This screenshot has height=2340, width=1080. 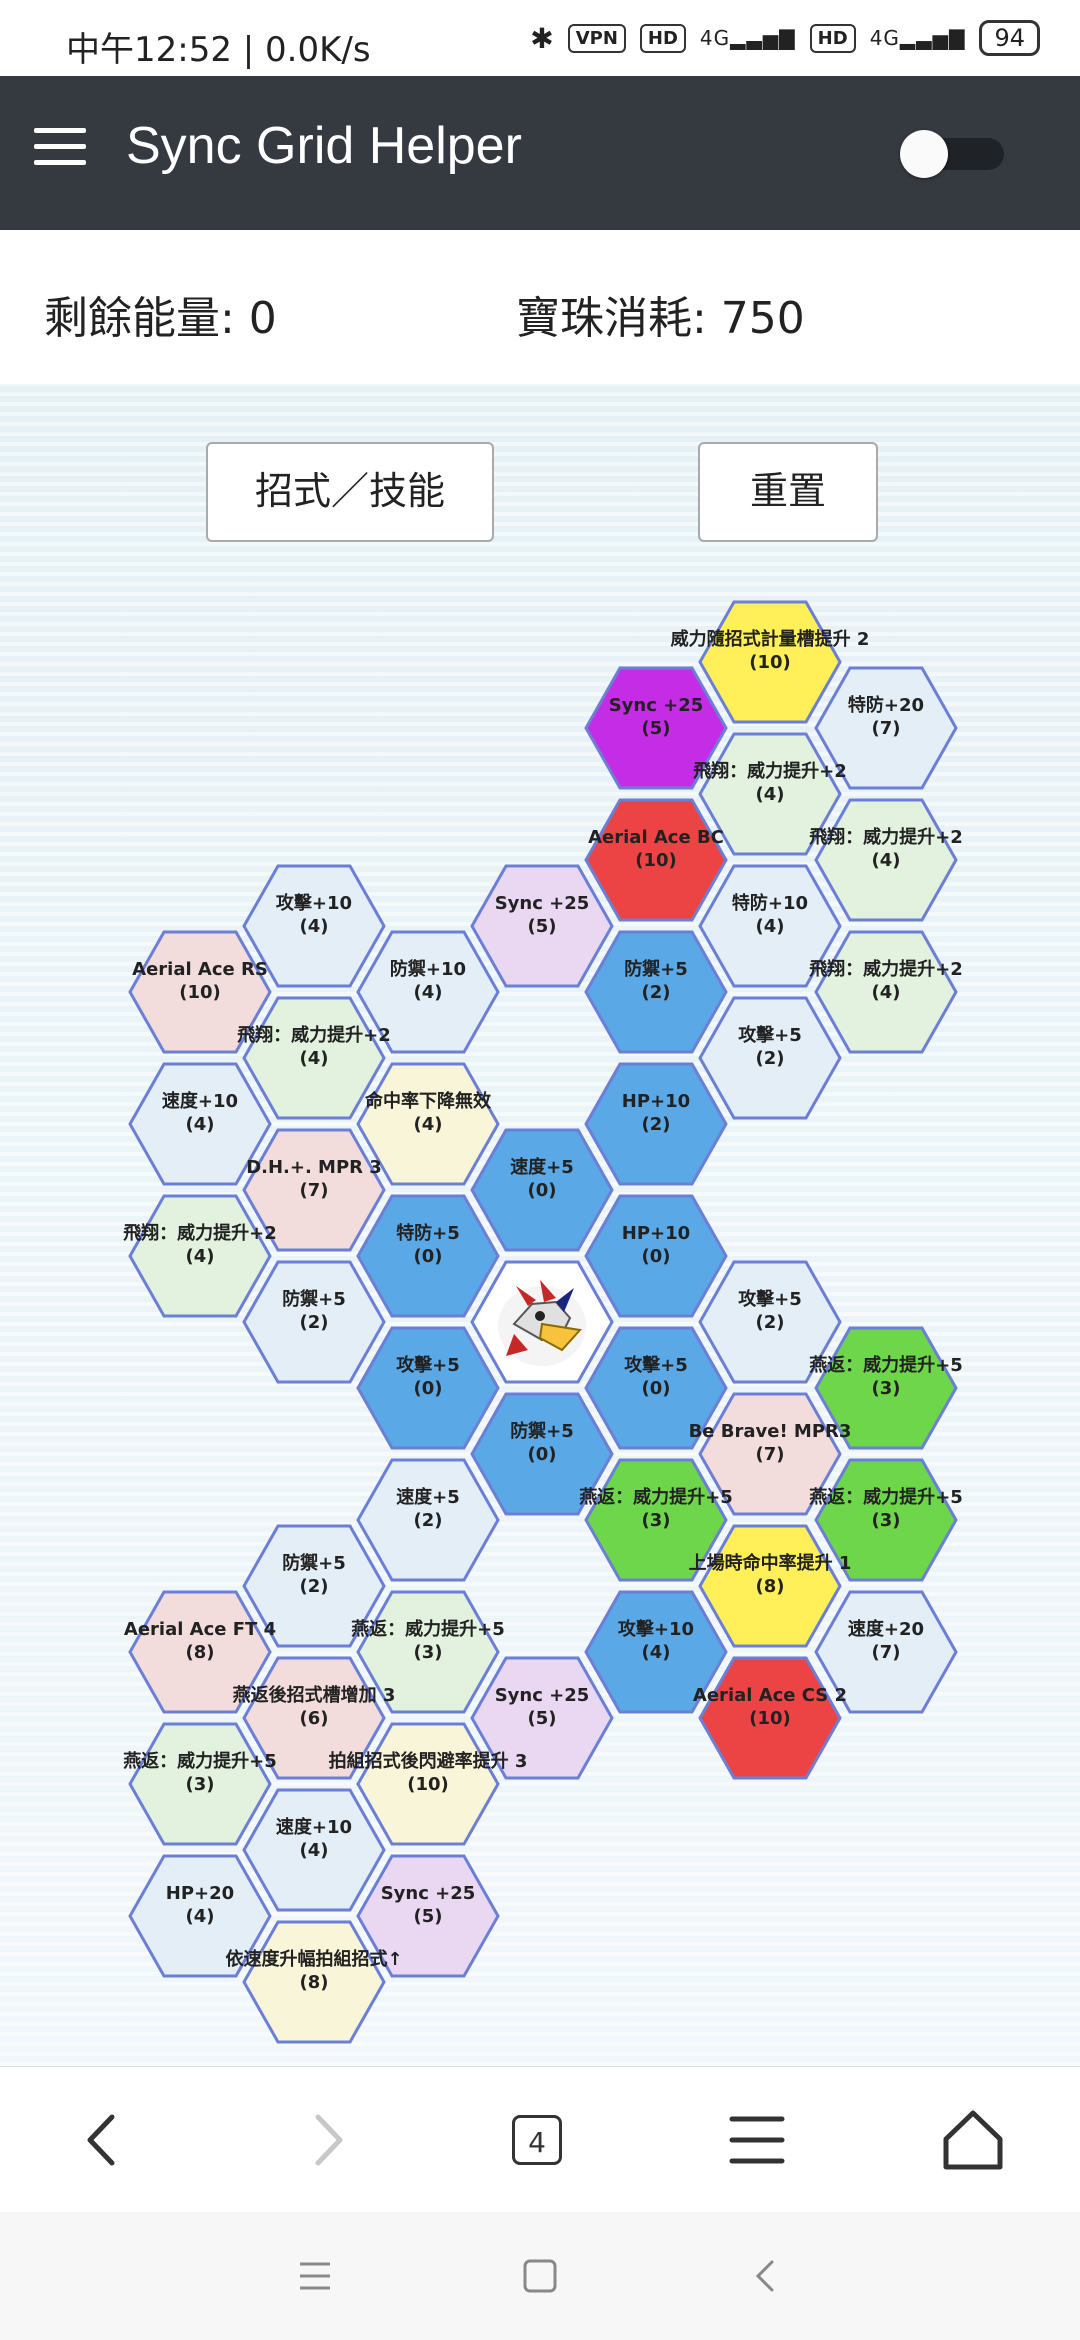 I want to click on grid-cell: 上場時命中率提升 1 (8), so click(x=770, y=1586).